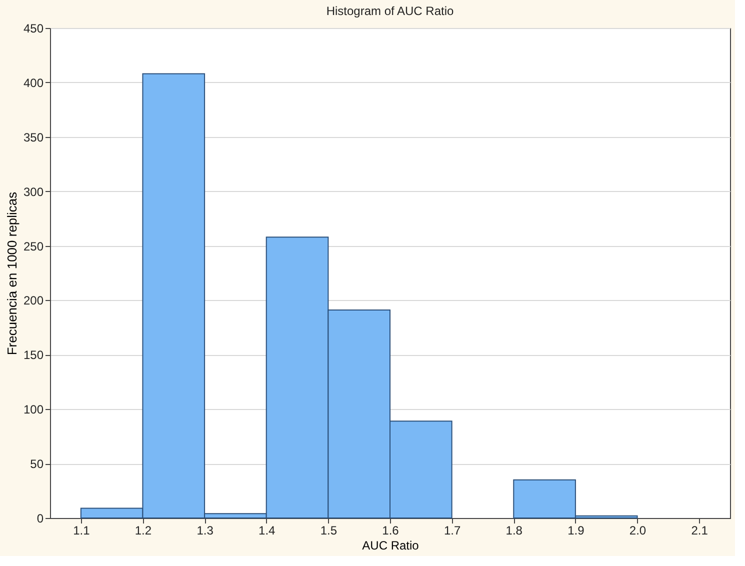  Describe the element at coordinates (329, 531) in the screenshot. I see `x-tick-label: 1.5` at that location.